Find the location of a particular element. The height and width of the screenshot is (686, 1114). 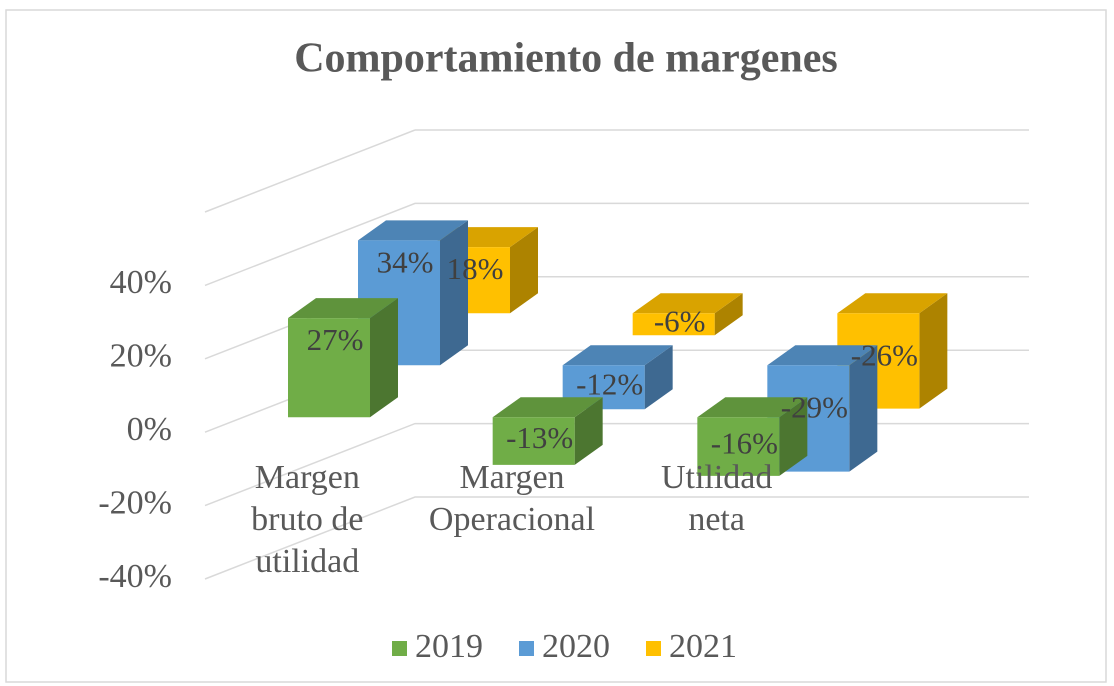

data-label: -13% is located at coordinates (539, 437).